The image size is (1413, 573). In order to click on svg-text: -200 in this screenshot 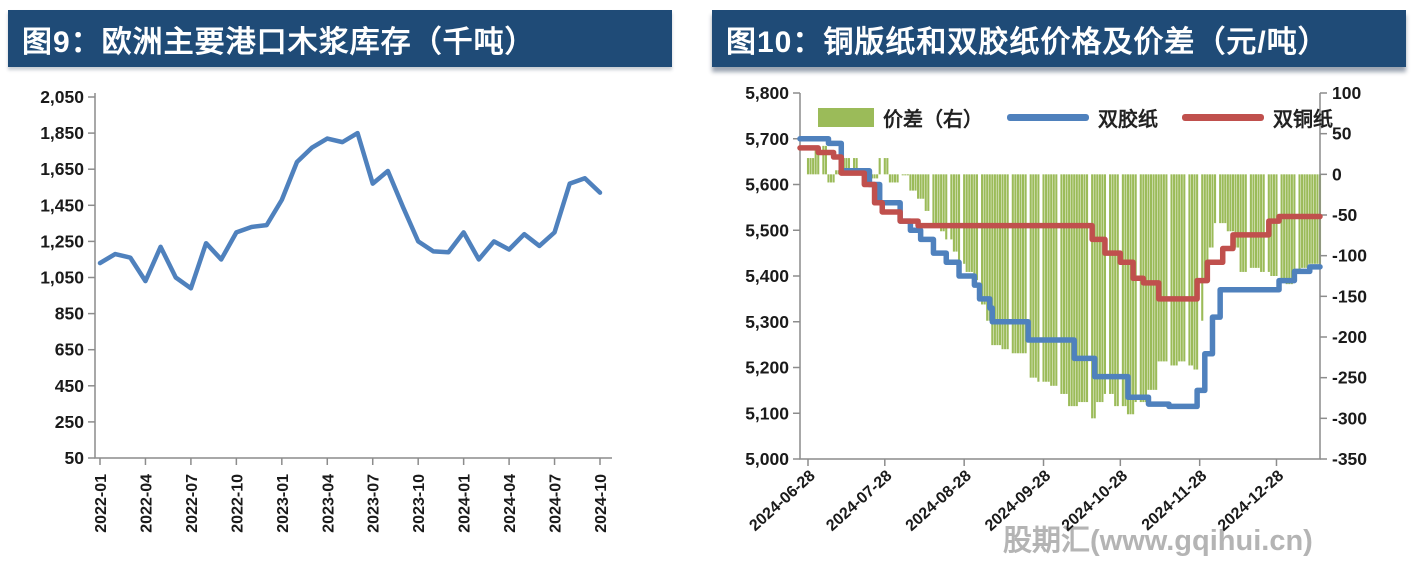, I will do `click(1349, 337)`.